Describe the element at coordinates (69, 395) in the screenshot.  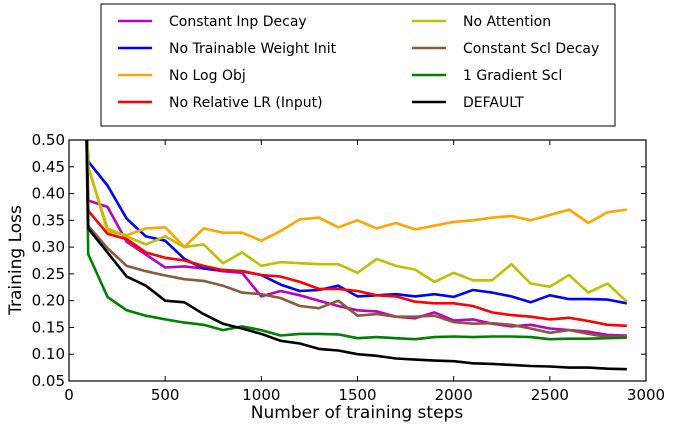
I see `x-tick-label: 0` at that location.